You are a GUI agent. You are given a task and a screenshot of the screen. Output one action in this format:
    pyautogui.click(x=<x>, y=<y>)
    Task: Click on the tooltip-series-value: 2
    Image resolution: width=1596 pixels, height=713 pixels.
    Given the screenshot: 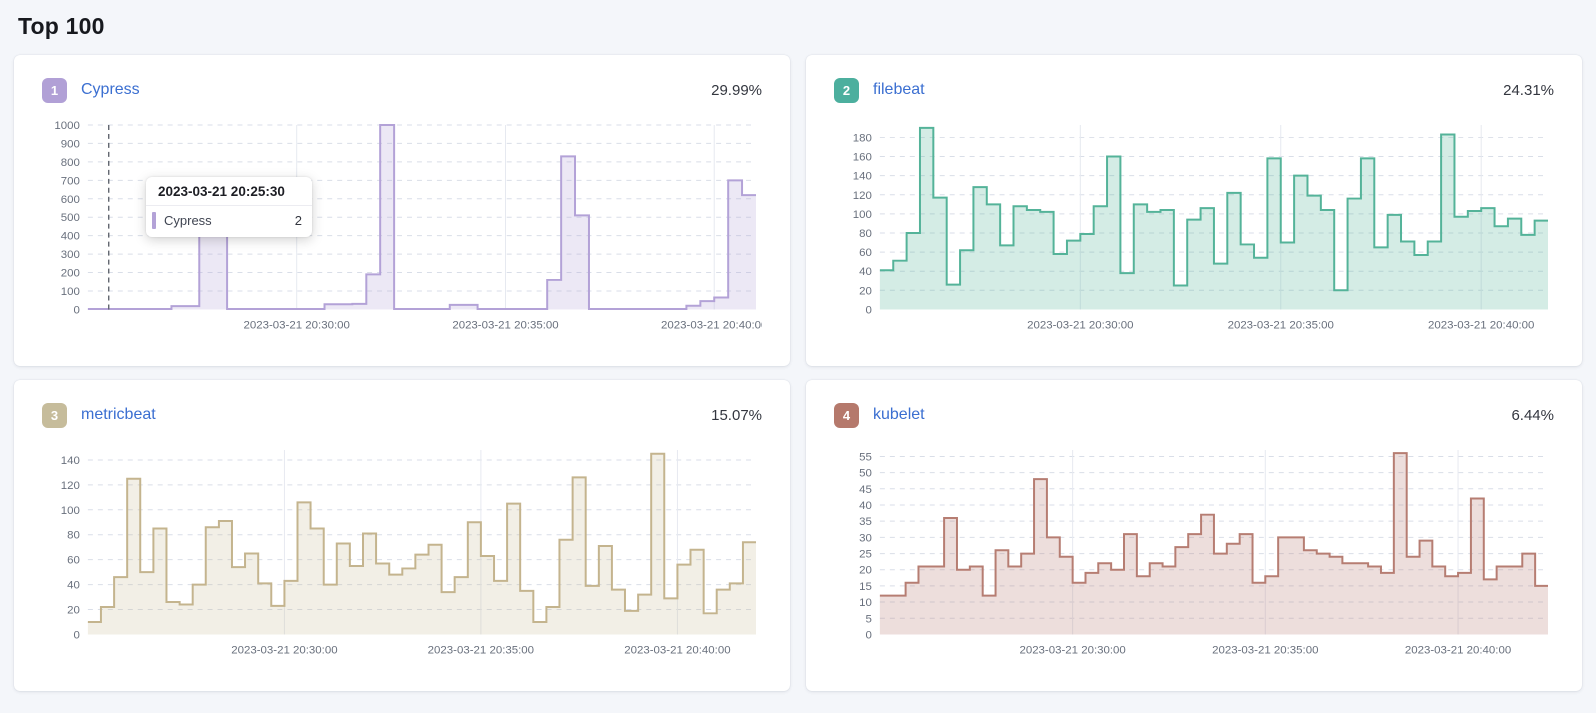 What is the action you would take?
    pyautogui.click(x=298, y=220)
    